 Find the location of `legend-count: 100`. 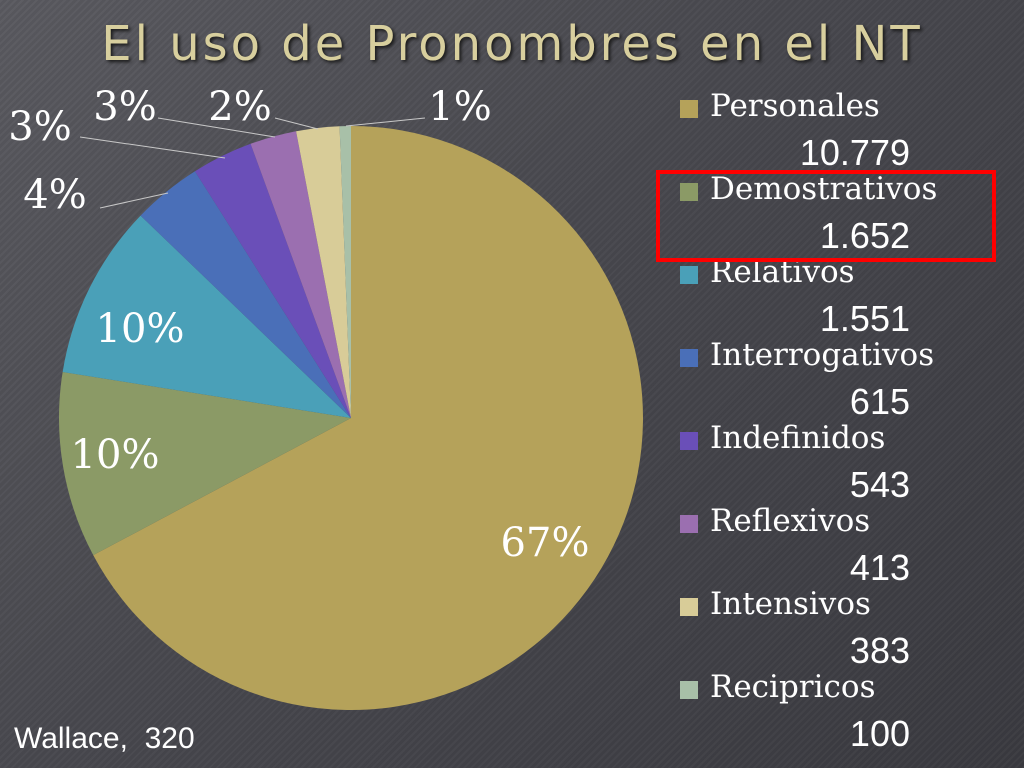

legend-count: 100 is located at coordinates (879, 733).